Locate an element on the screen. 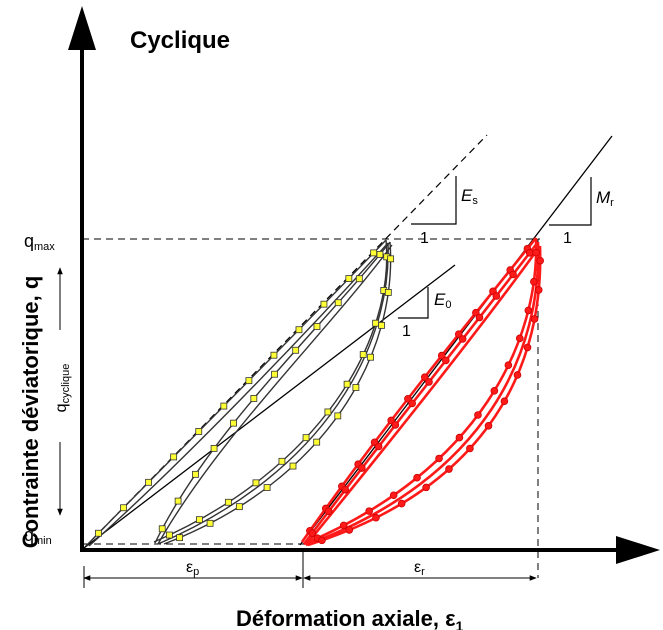 The height and width of the screenshot is (630, 663). q-cyclic-label: qcyclique is located at coordinates (62, 388).